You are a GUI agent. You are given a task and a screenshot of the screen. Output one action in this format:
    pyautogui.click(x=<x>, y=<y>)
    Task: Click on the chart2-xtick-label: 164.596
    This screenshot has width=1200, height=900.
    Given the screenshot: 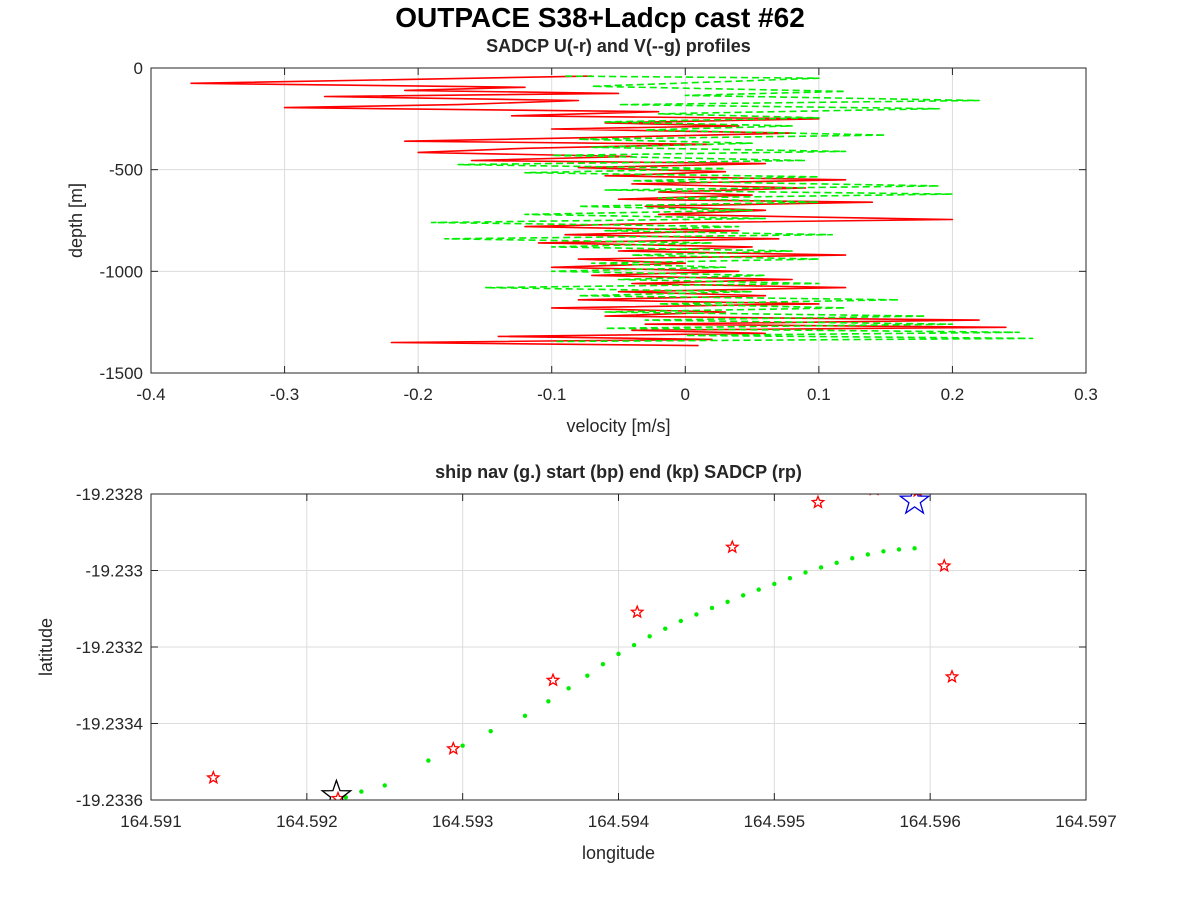 What is the action you would take?
    pyautogui.click(x=929, y=821)
    